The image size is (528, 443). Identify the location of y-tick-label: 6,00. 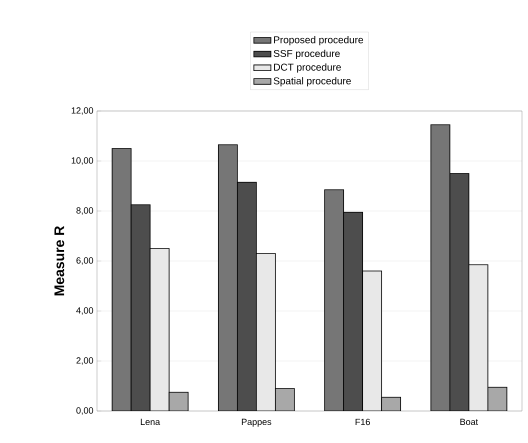
(85, 261).